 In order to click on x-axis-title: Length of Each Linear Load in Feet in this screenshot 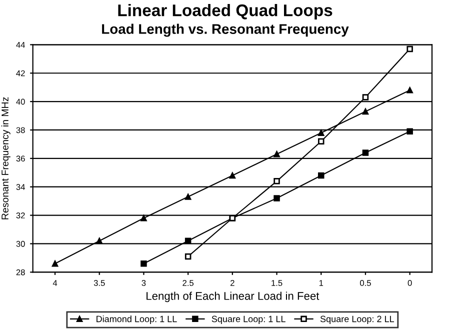, I will do `click(233, 297)`.